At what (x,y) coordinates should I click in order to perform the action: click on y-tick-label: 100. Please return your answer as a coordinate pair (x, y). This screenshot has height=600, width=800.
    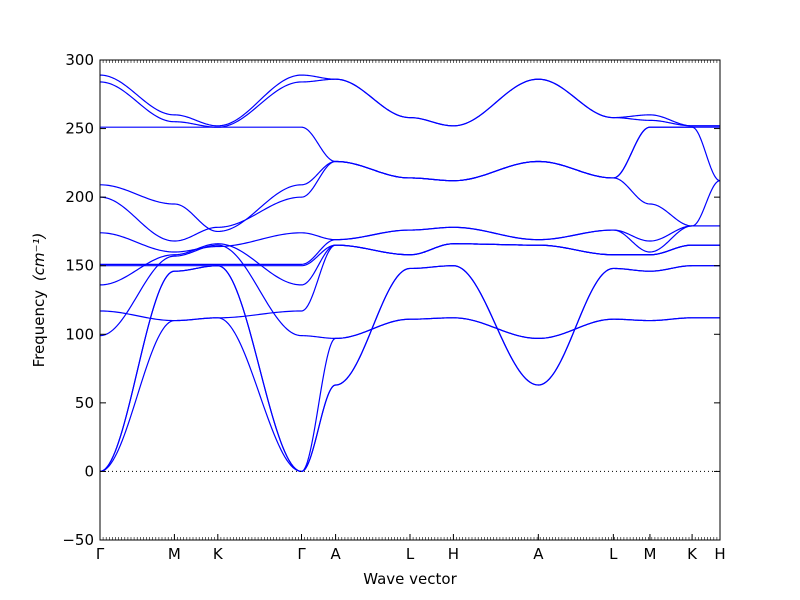
    Looking at the image, I should click on (79, 334).